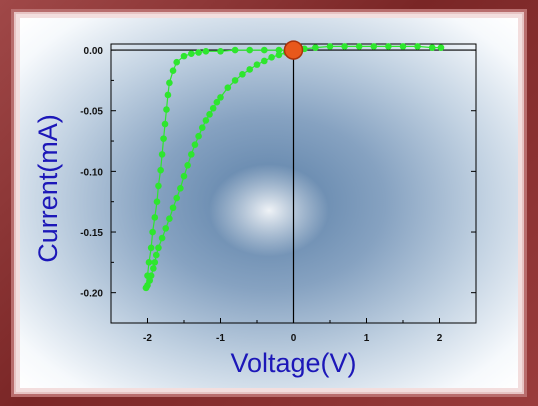  Describe the element at coordinates (91, 112) in the screenshot. I see `y-tick-label: -0.05` at that location.